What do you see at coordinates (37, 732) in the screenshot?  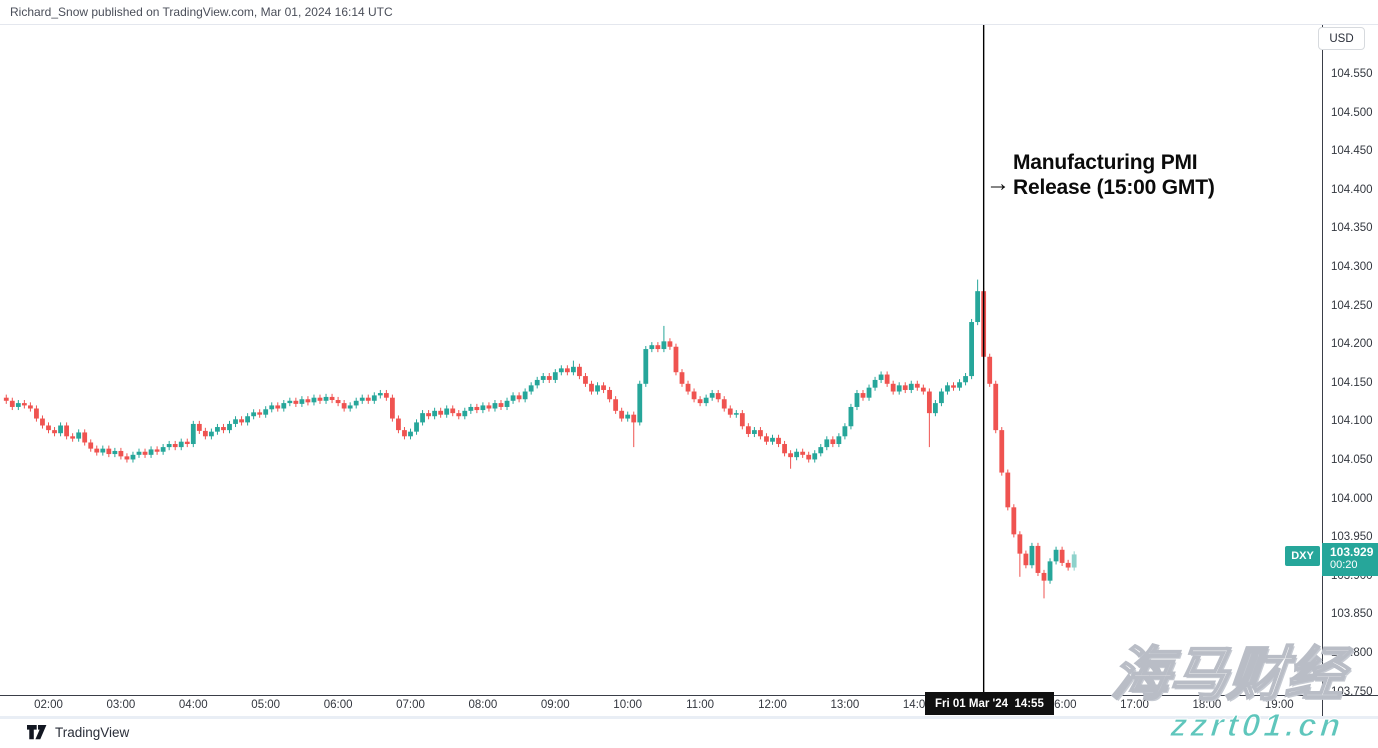 I see `tradingview-mark-icon` at bounding box center [37, 732].